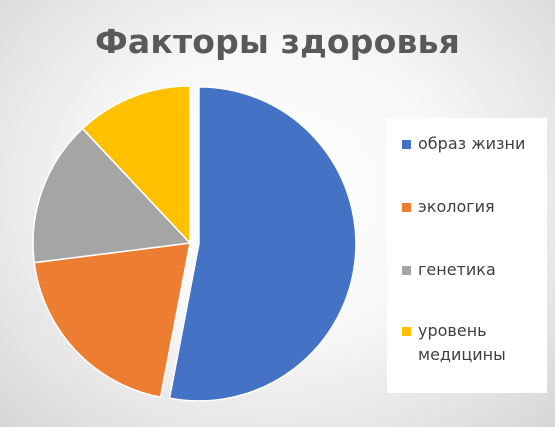  Describe the element at coordinates (406, 331) in the screenshot. I see `legend-swatch-medicine` at that location.